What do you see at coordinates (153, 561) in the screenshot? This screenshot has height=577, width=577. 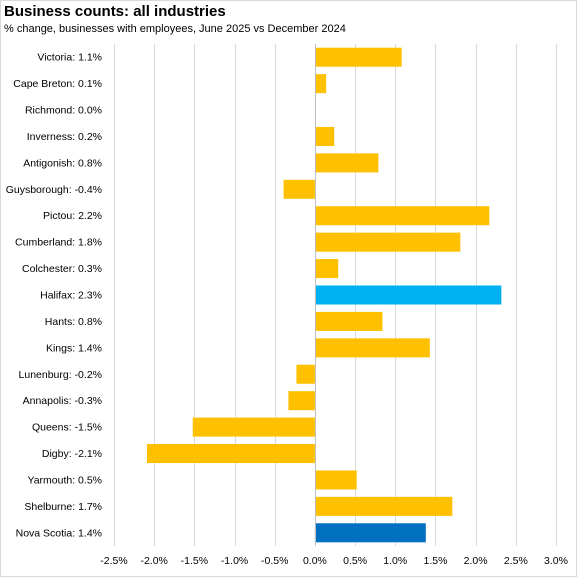 I see `x-tick-label: -2.0%` at bounding box center [153, 561].